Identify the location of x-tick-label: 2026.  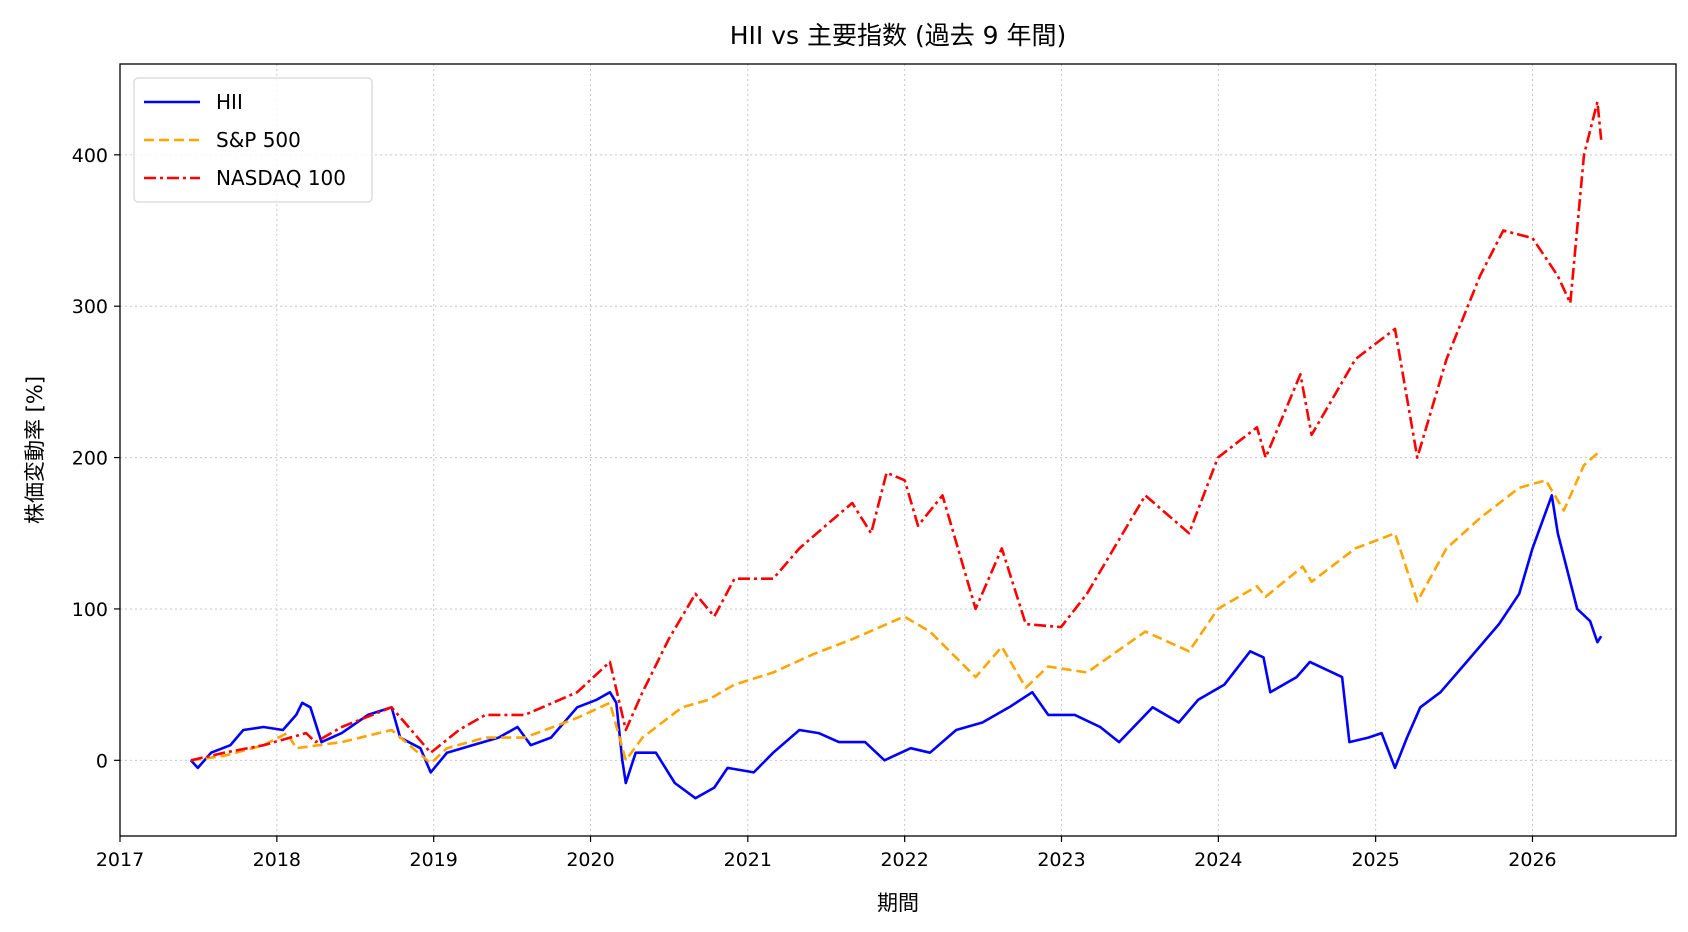
(1532, 860).